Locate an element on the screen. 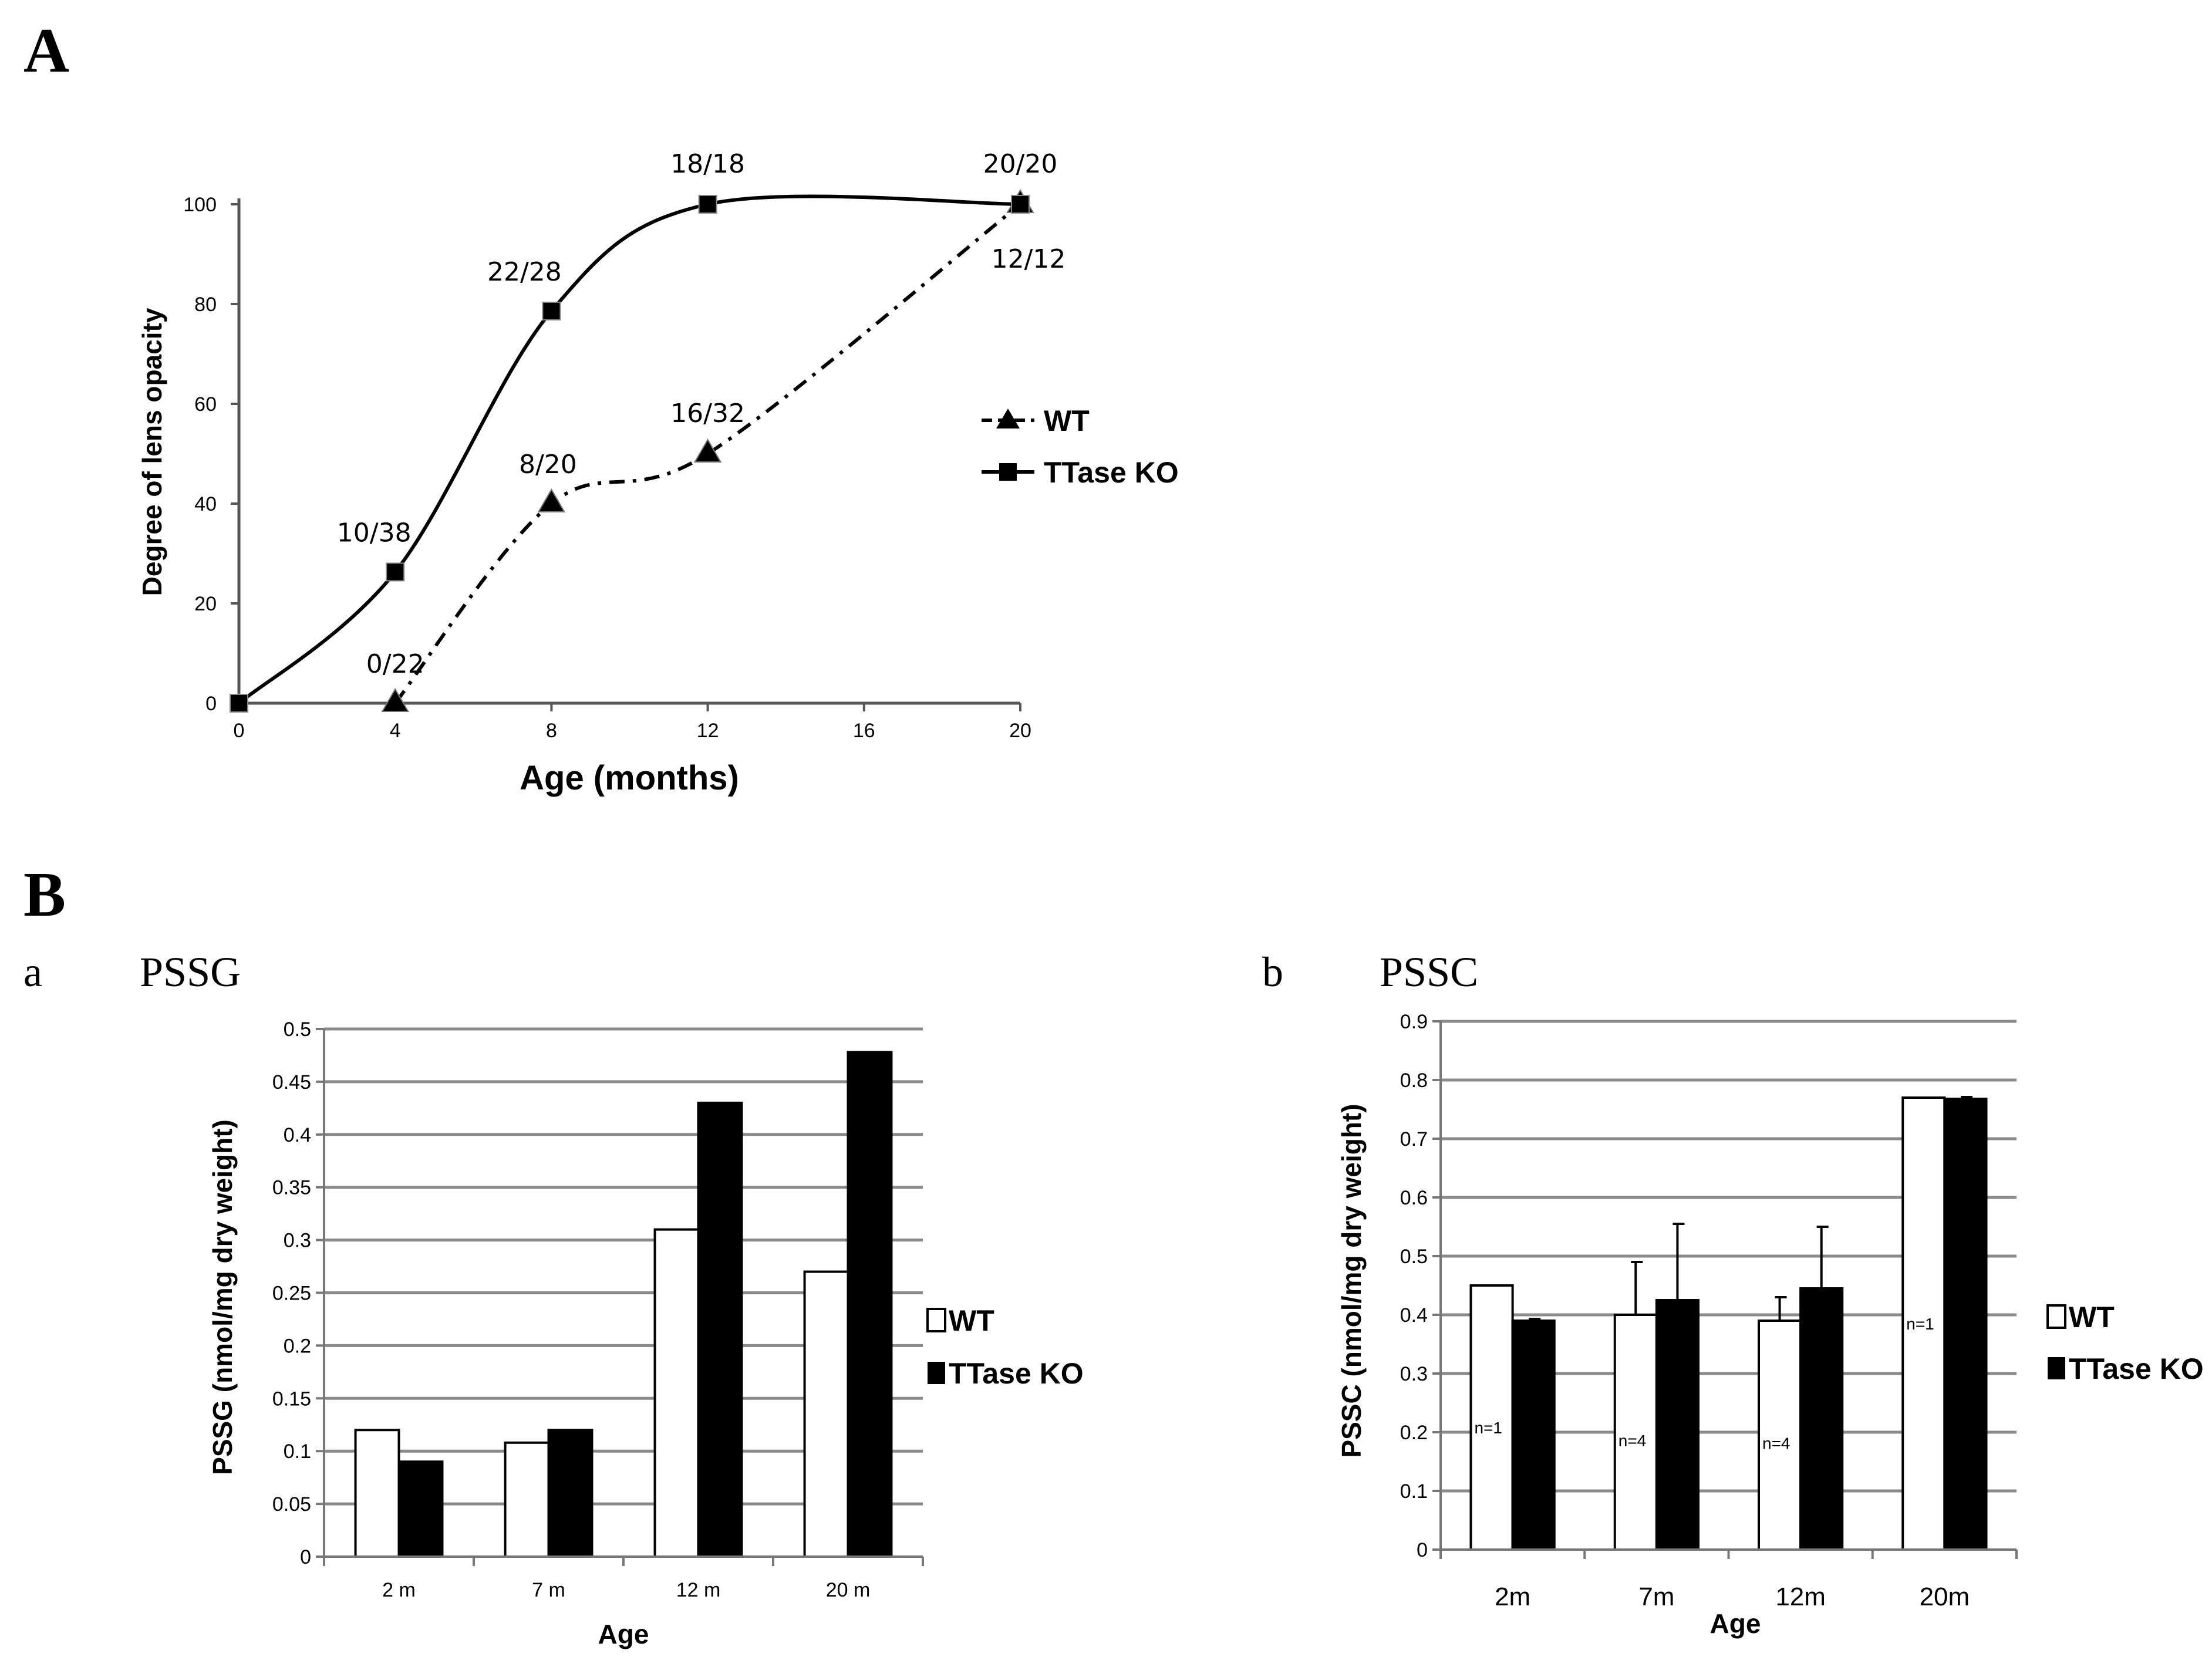  chart-a-legend: WT TTase KO is located at coordinates (1080, 447).